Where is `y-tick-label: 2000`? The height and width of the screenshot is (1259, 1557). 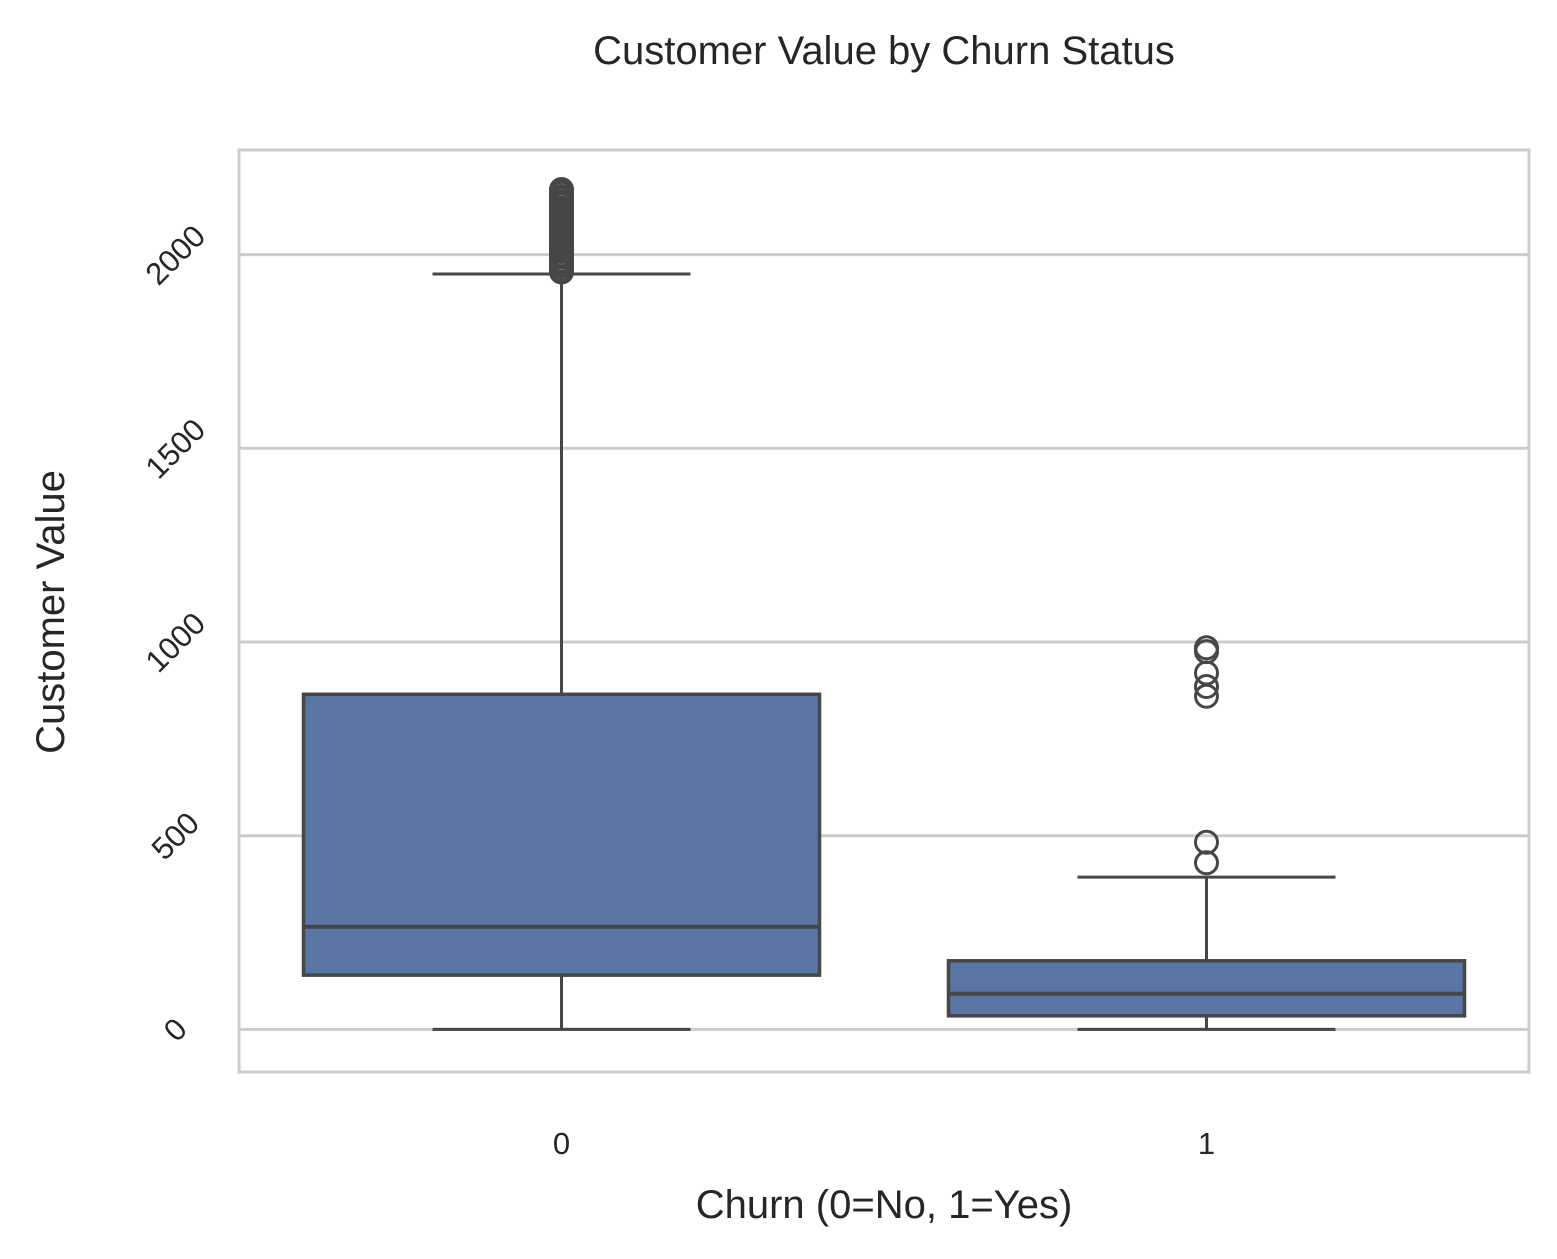
y-tick-label: 2000 is located at coordinates (176, 255).